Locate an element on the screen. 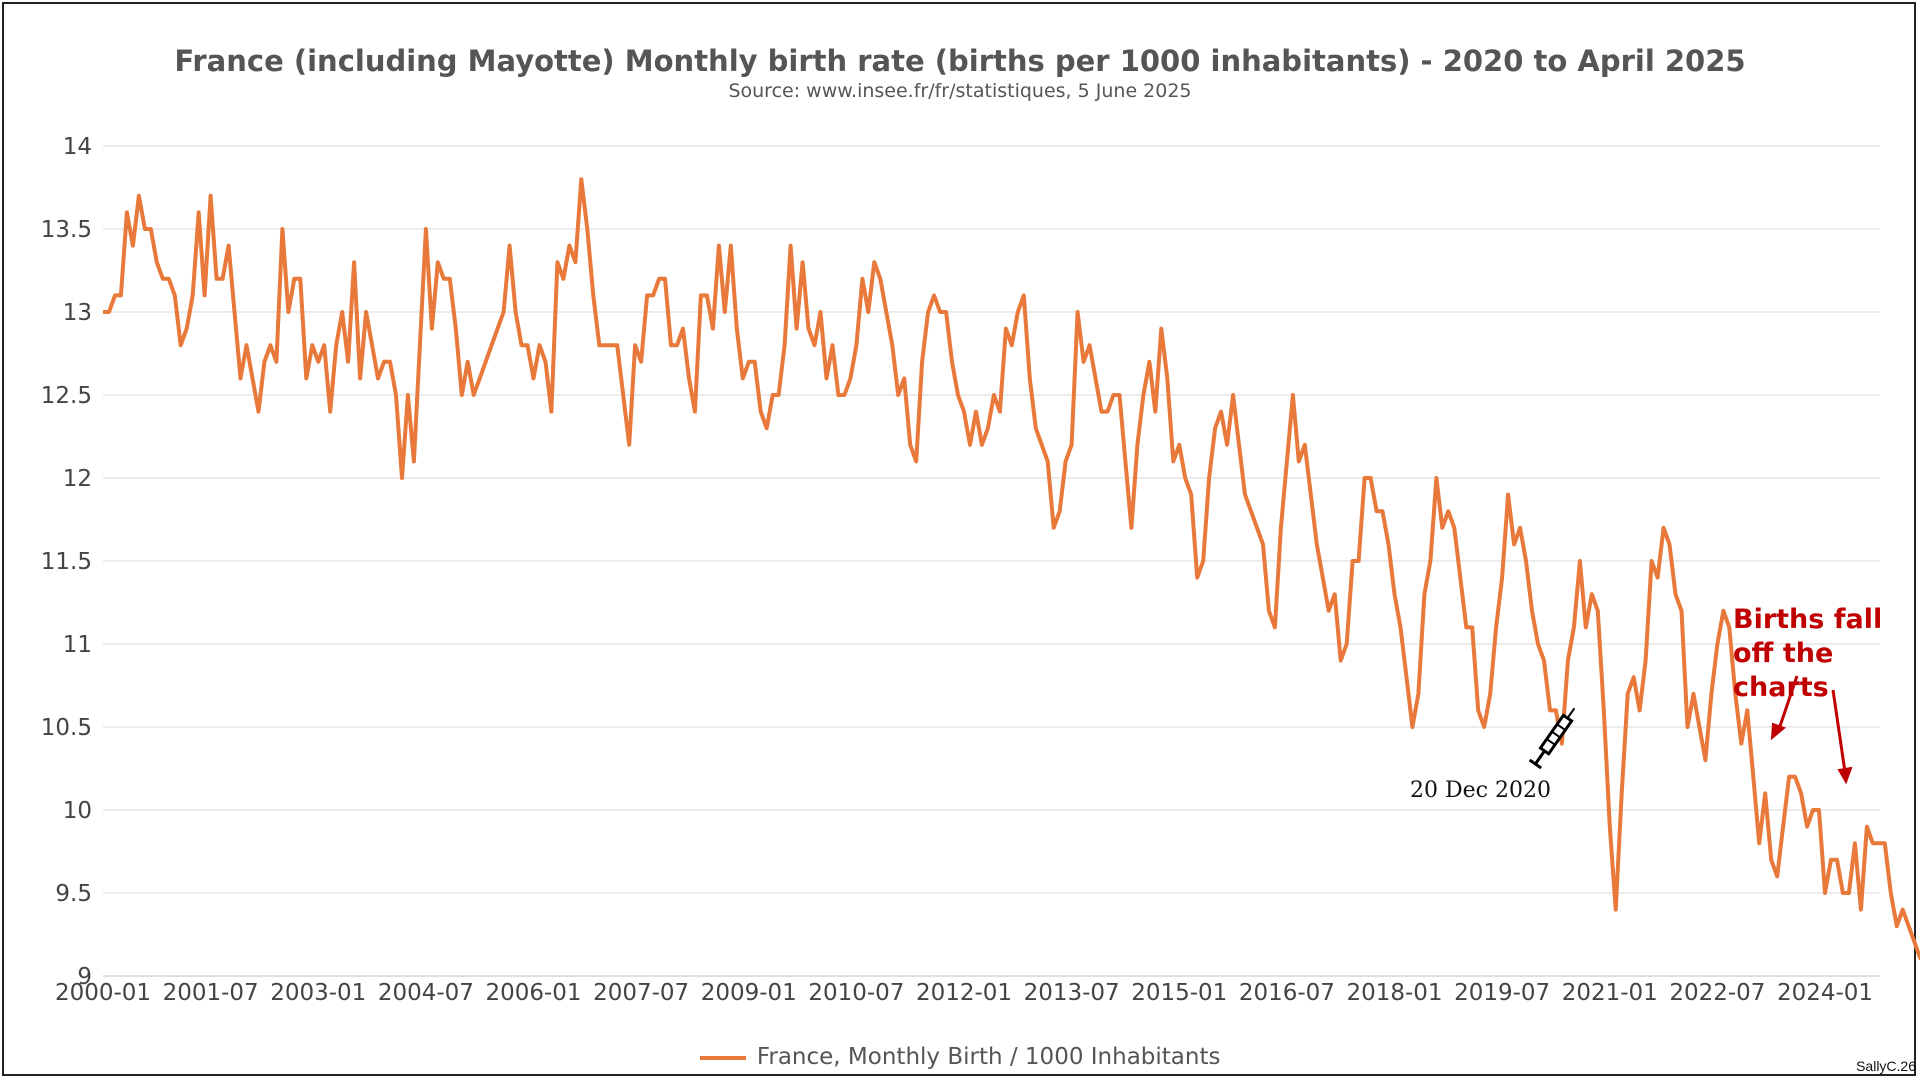  x-tick-label: 2004-07 is located at coordinates (426, 993).